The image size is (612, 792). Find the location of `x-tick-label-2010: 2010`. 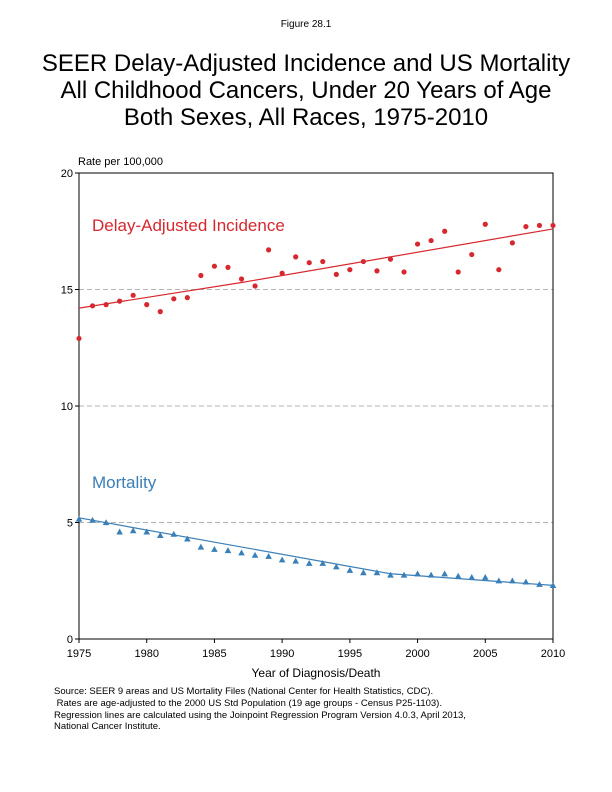

x-tick-label-2010: 2010 is located at coordinates (553, 654).